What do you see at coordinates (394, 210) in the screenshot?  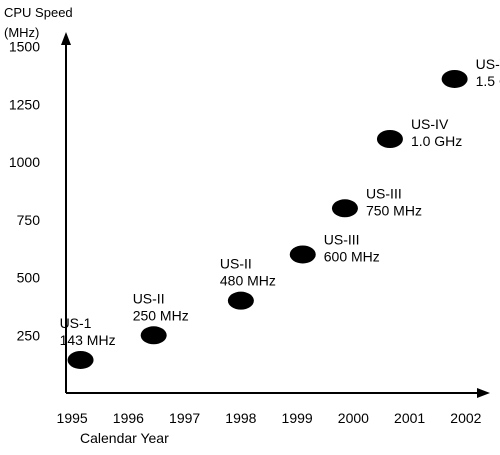 I see `point-sublabel: 750 MHz` at bounding box center [394, 210].